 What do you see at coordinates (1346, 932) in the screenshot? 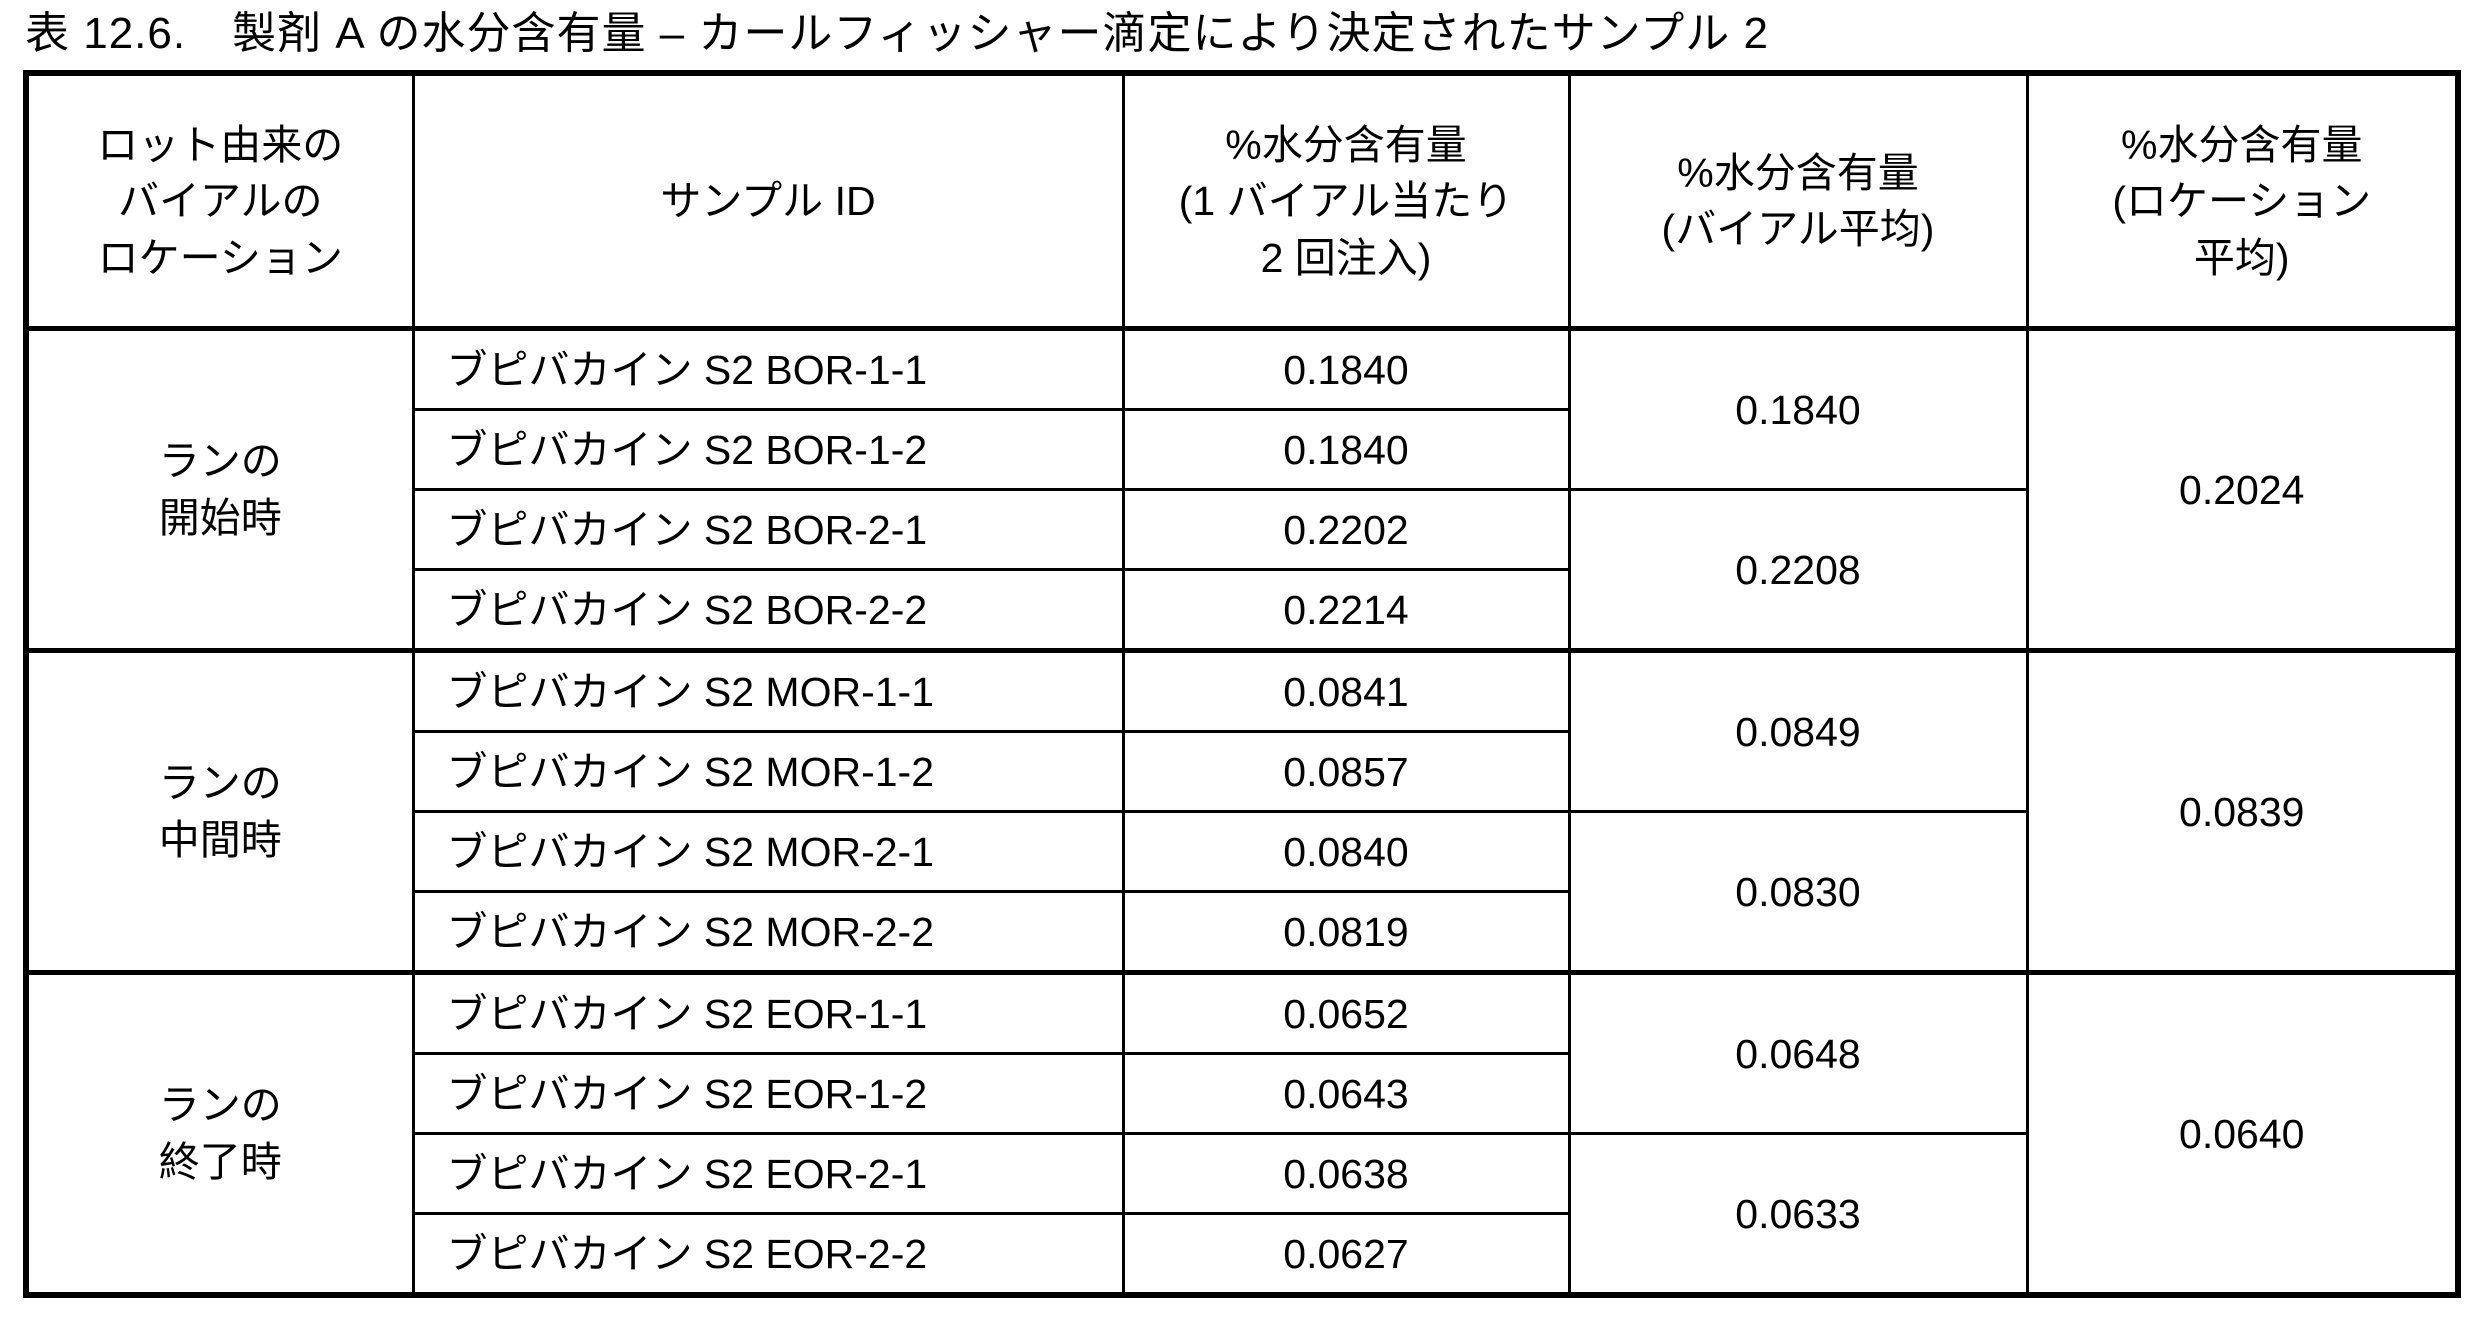
I see `moisture-value-cell: 0.0819` at bounding box center [1346, 932].